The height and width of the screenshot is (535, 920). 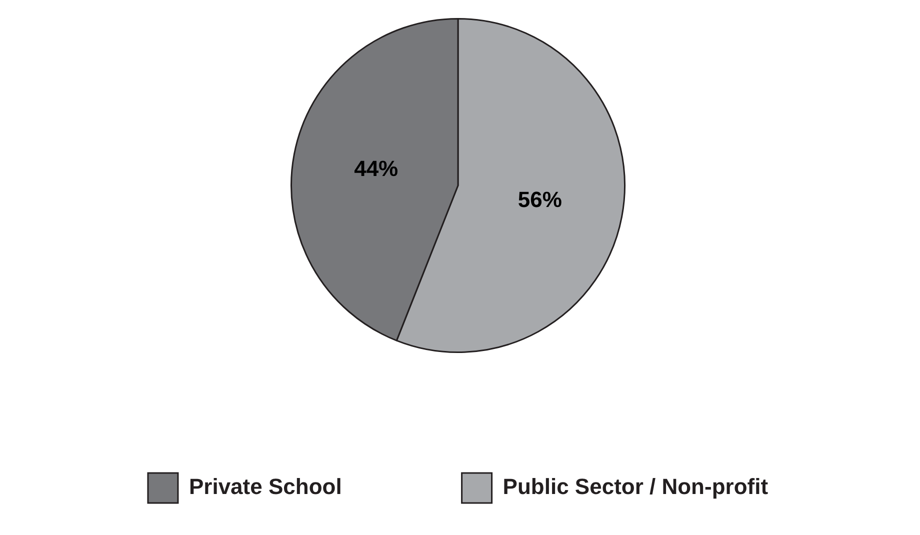 What do you see at coordinates (265, 487) in the screenshot?
I see `legend-label: Private School` at bounding box center [265, 487].